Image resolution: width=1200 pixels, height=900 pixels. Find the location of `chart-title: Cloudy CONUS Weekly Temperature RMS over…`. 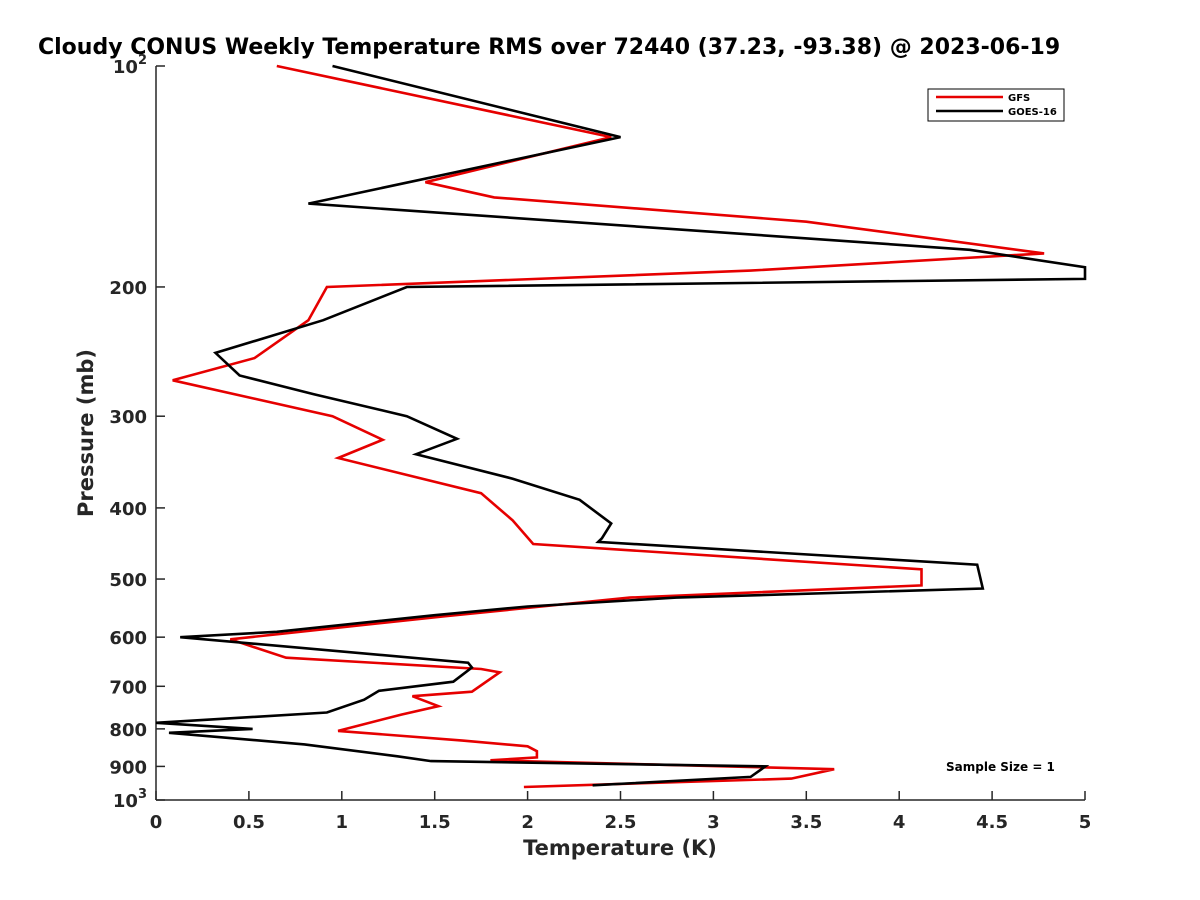

chart-title: Cloudy CONUS Weekly Temperature RMS over… is located at coordinates (549, 47).